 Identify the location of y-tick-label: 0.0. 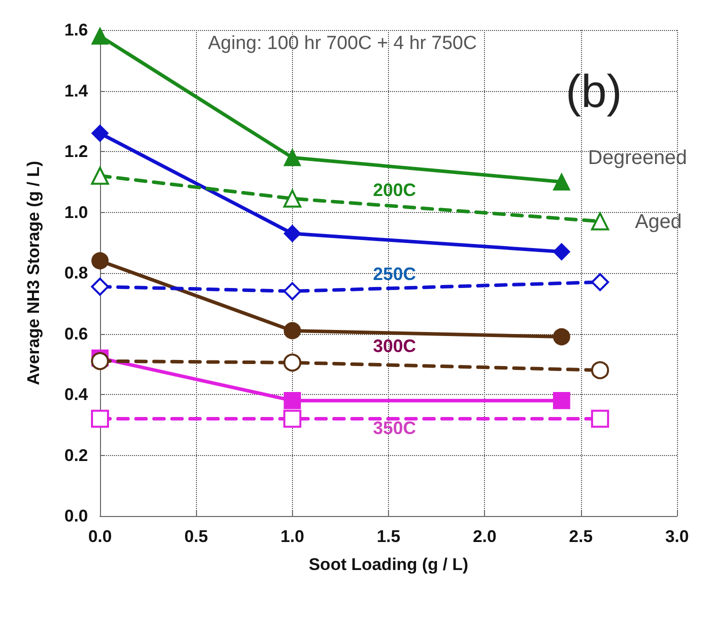
(76, 516).